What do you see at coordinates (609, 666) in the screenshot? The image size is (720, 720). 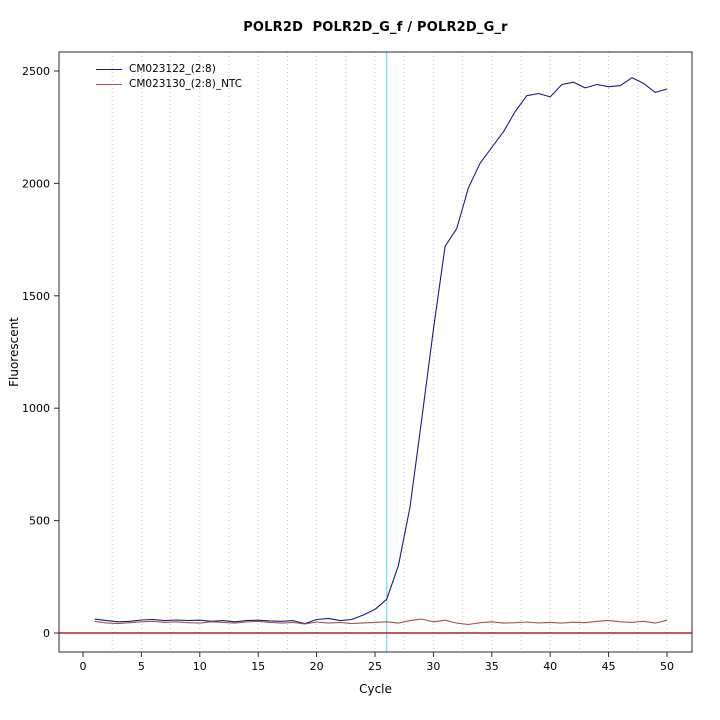 I see `svg-text: 45` at bounding box center [609, 666].